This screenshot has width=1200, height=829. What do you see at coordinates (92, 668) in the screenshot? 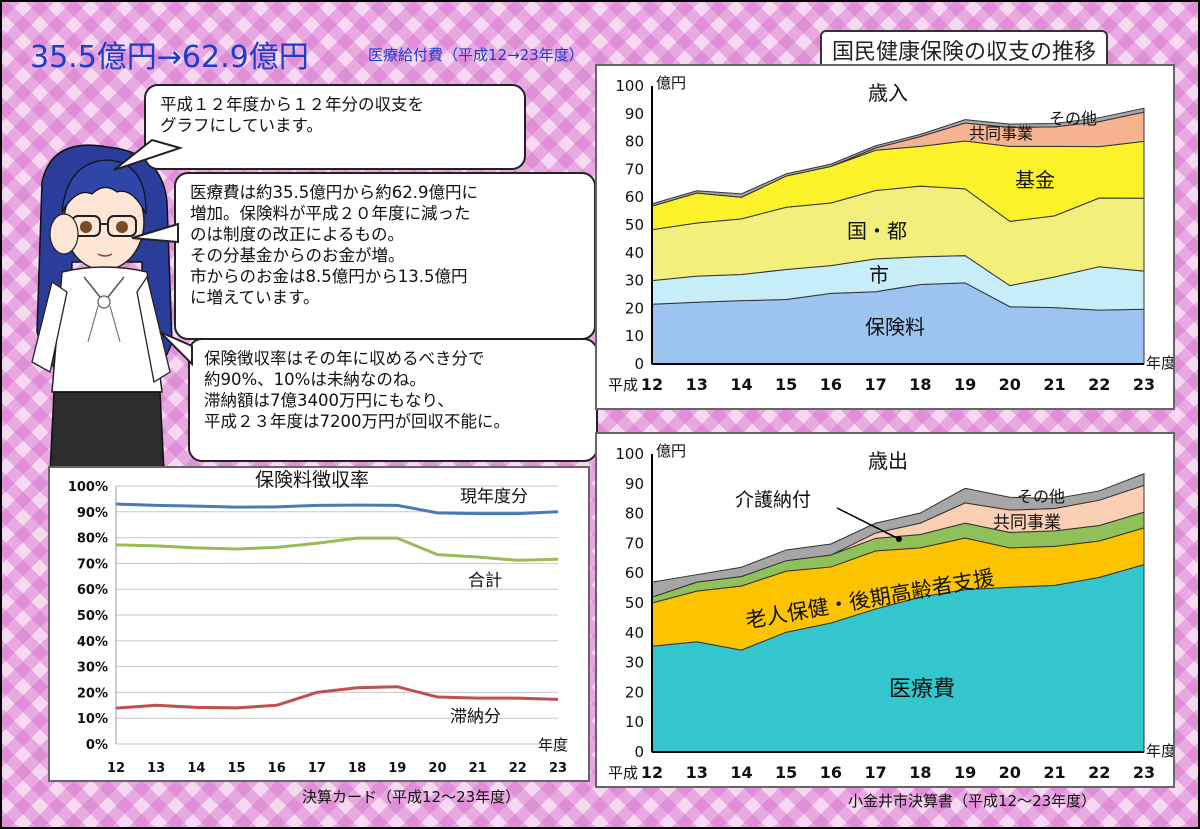
I see `y-tick-label: 30%` at bounding box center [92, 668].